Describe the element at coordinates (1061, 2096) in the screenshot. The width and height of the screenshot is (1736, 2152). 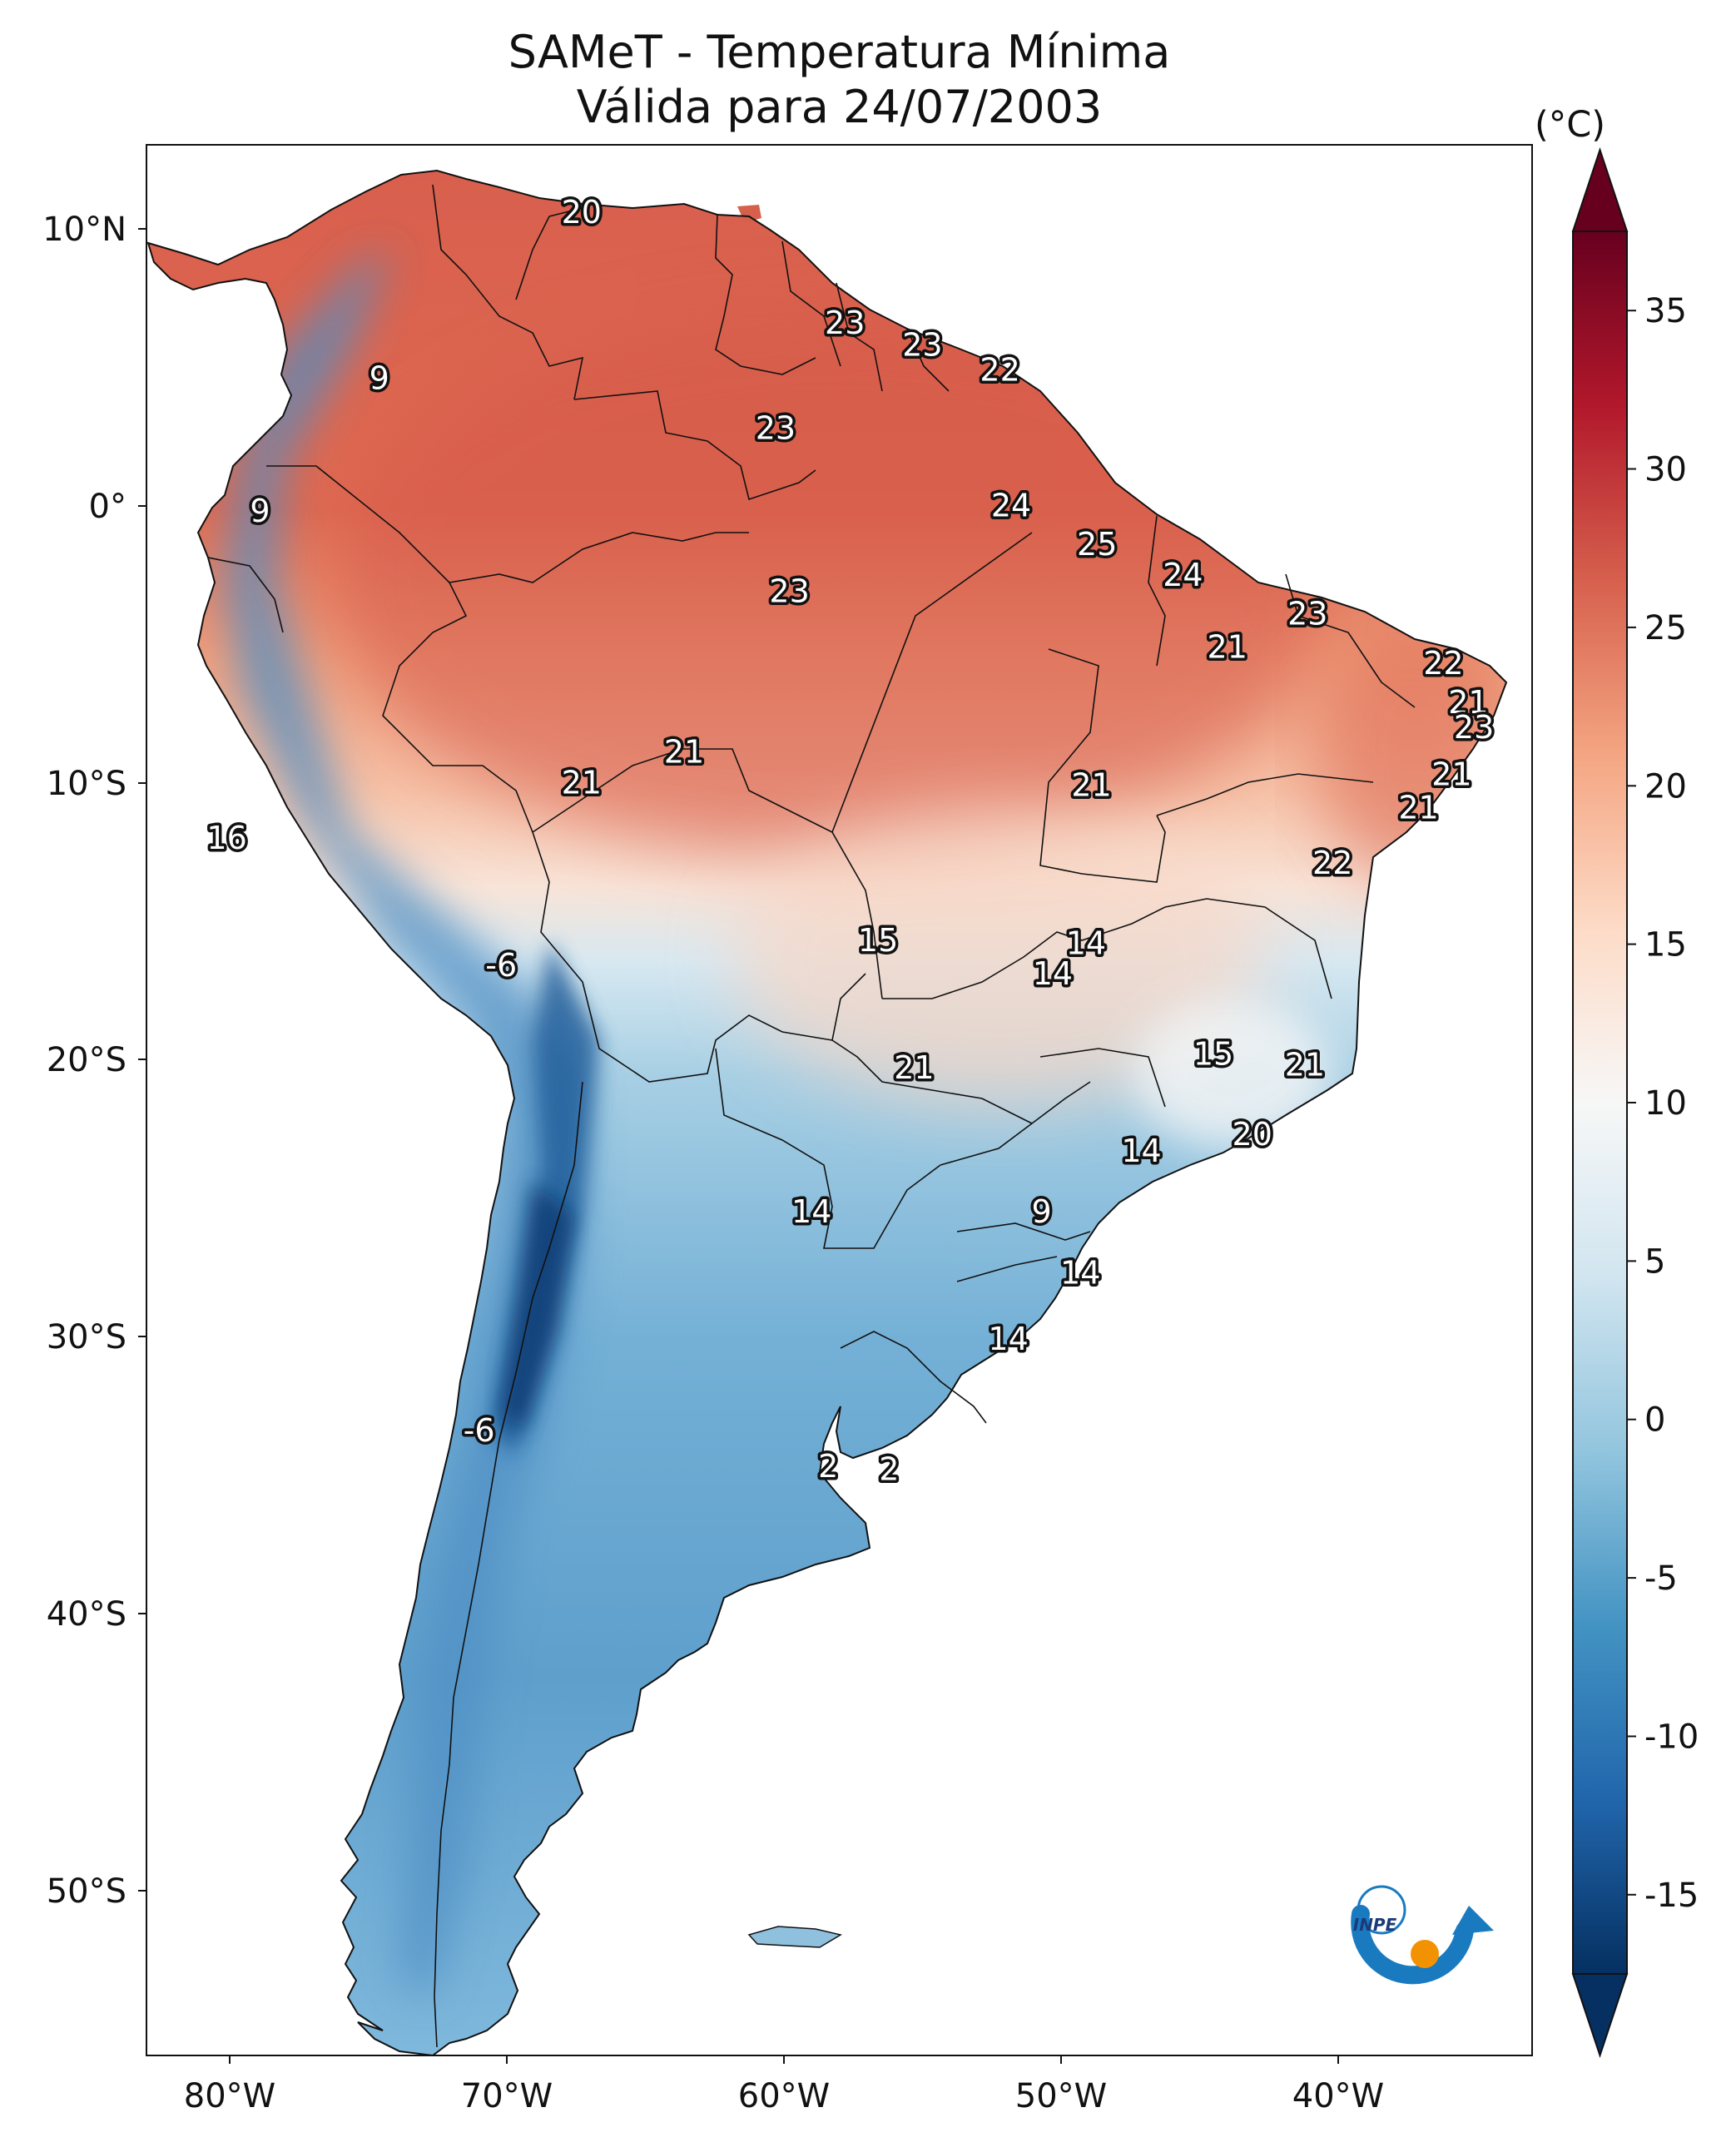
I see `lon-label-50w: 50°W` at that location.